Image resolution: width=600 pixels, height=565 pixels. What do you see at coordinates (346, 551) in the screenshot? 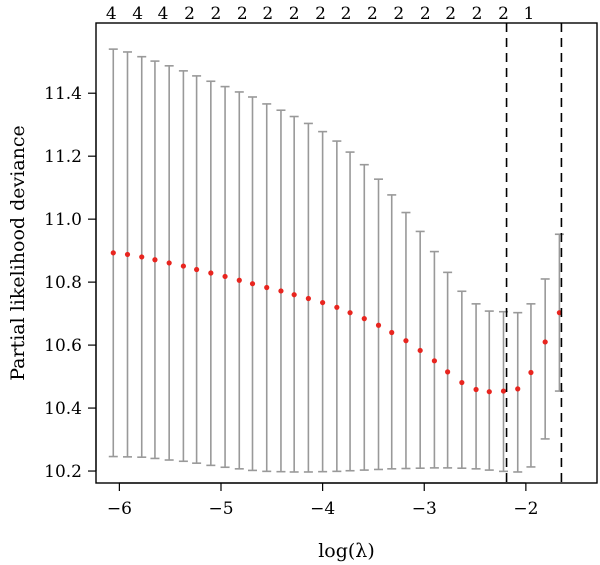
I see `x-axis-title: log(λ)` at bounding box center [346, 551].